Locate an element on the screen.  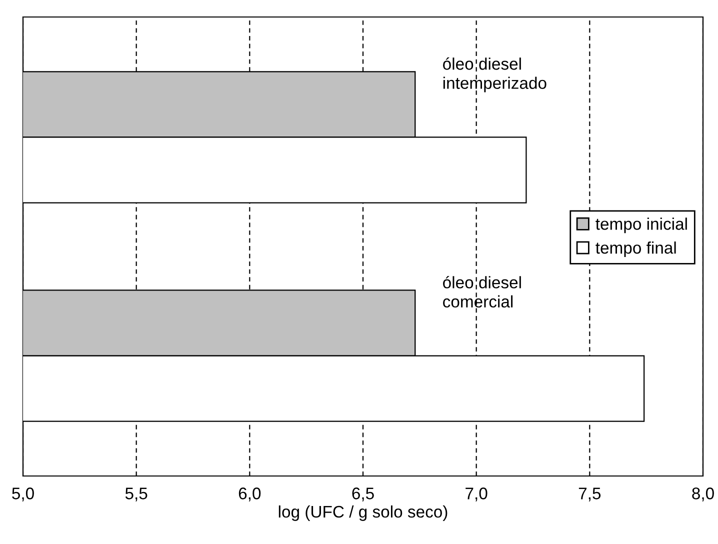
x-tick-label: 6,0 is located at coordinates (249, 495).